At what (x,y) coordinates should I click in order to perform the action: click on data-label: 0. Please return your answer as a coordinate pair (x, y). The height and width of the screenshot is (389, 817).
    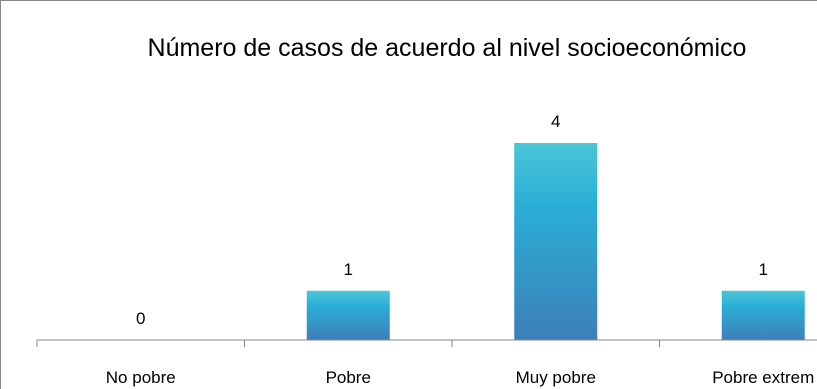
    Looking at the image, I should click on (140, 318).